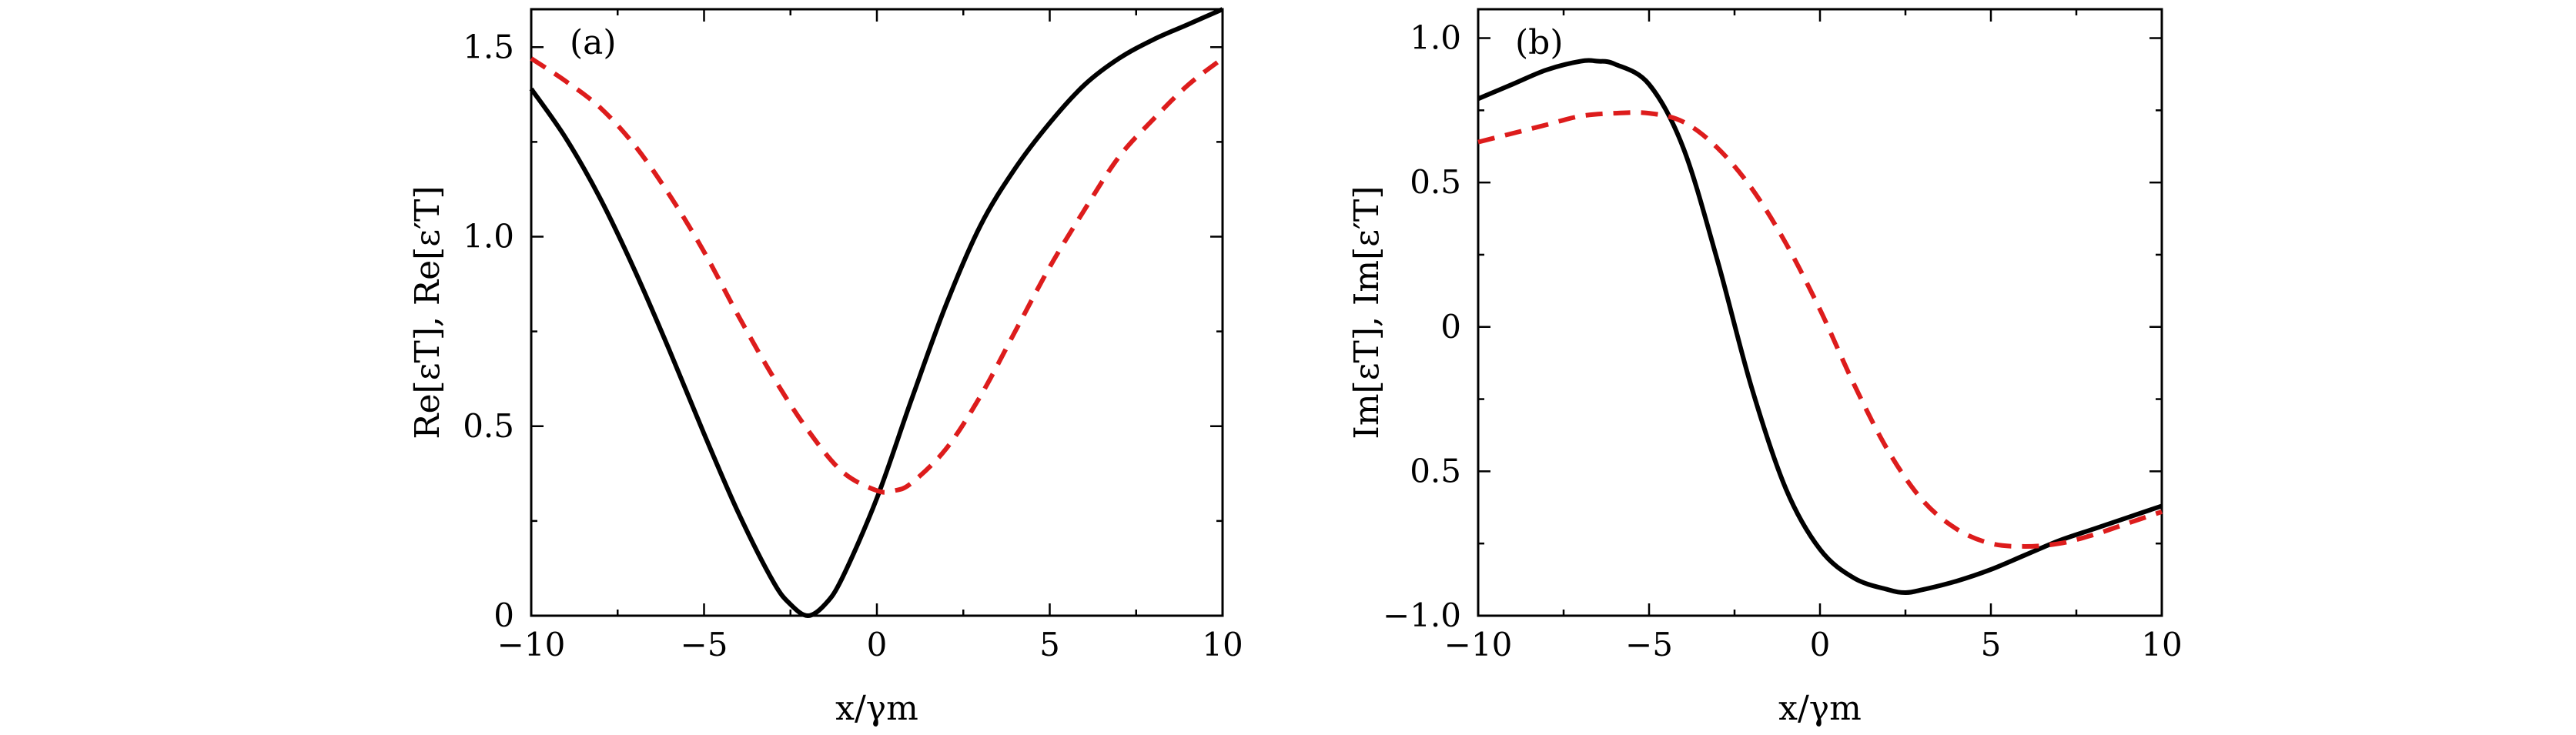 The image size is (2576, 735). Describe the element at coordinates (489, 46) in the screenshot. I see `y-tick-label: 1.5` at that location.